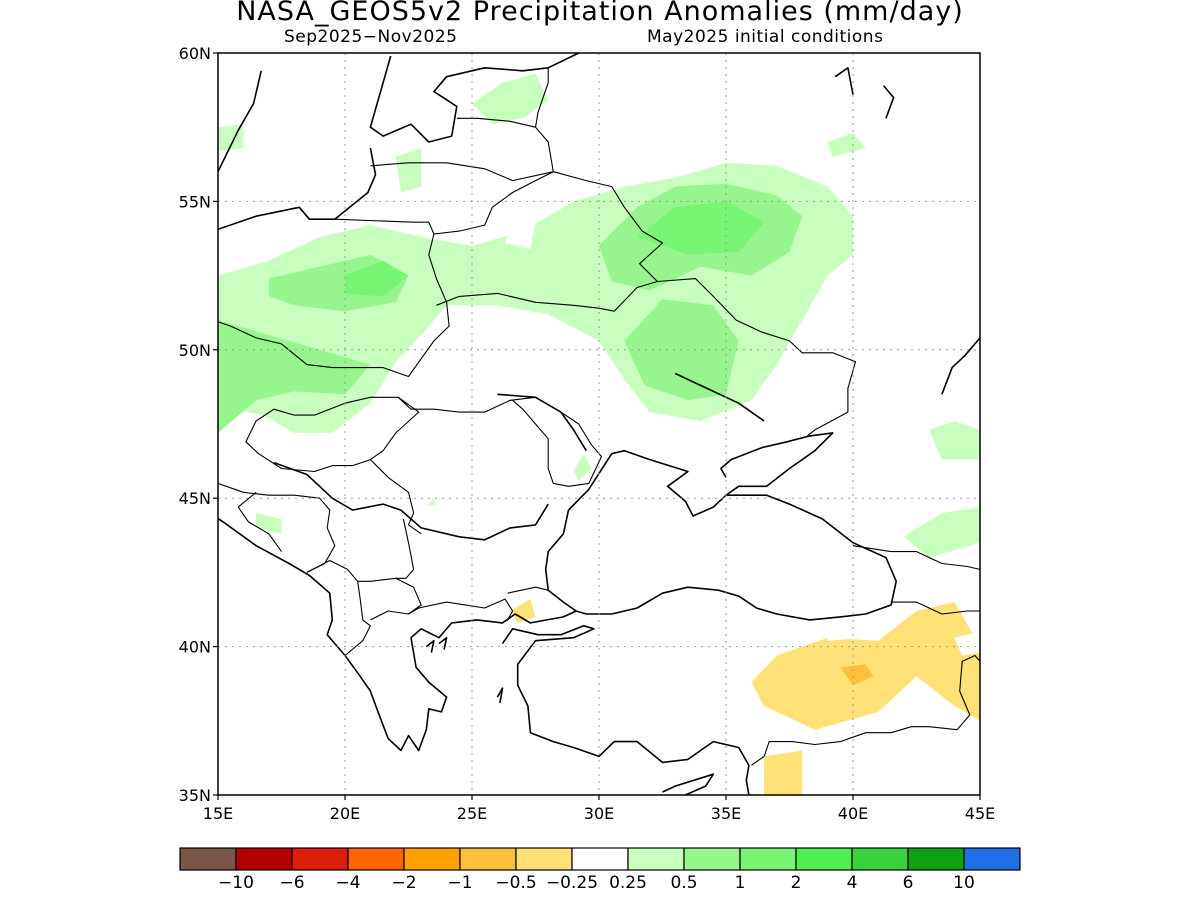 This screenshot has width=1200, height=900. I want to click on lon-tick-label: 15E, so click(218, 813).